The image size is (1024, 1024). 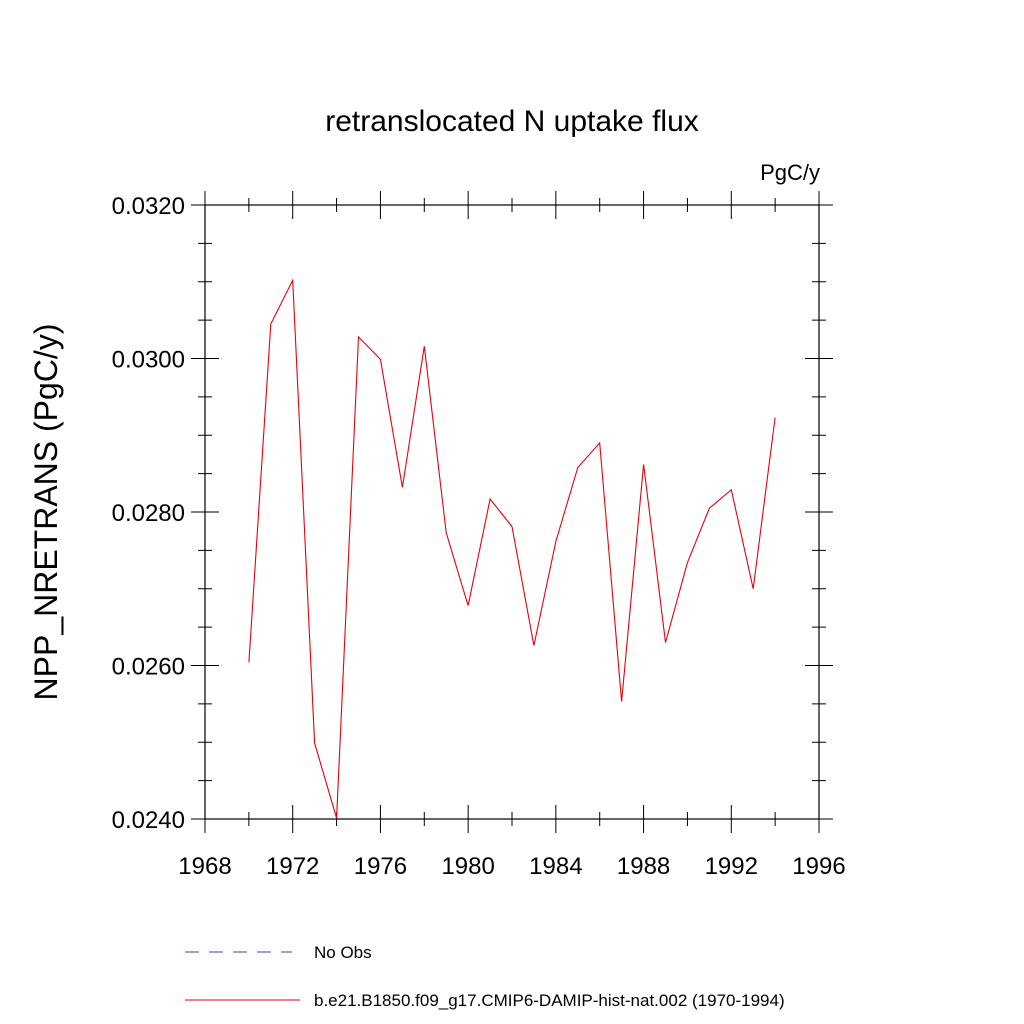 What do you see at coordinates (204, 866) in the screenshot?
I see `x-tick-label: 1968` at bounding box center [204, 866].